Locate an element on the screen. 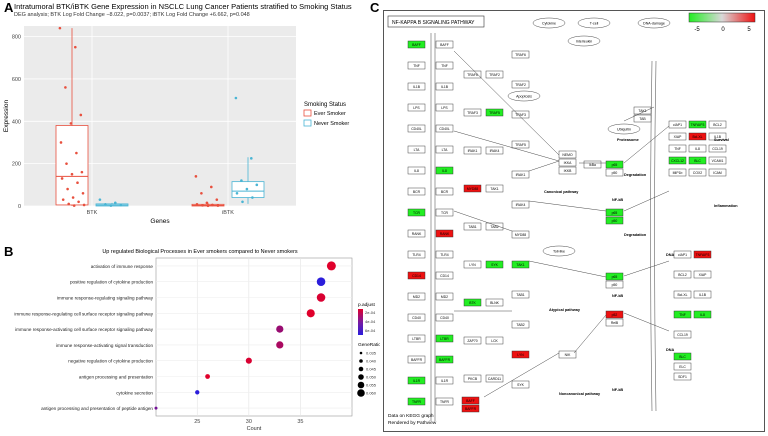 The width and height of the screenshot is (768, 436). gene-label: TAB is located at coordinates (642, 119).